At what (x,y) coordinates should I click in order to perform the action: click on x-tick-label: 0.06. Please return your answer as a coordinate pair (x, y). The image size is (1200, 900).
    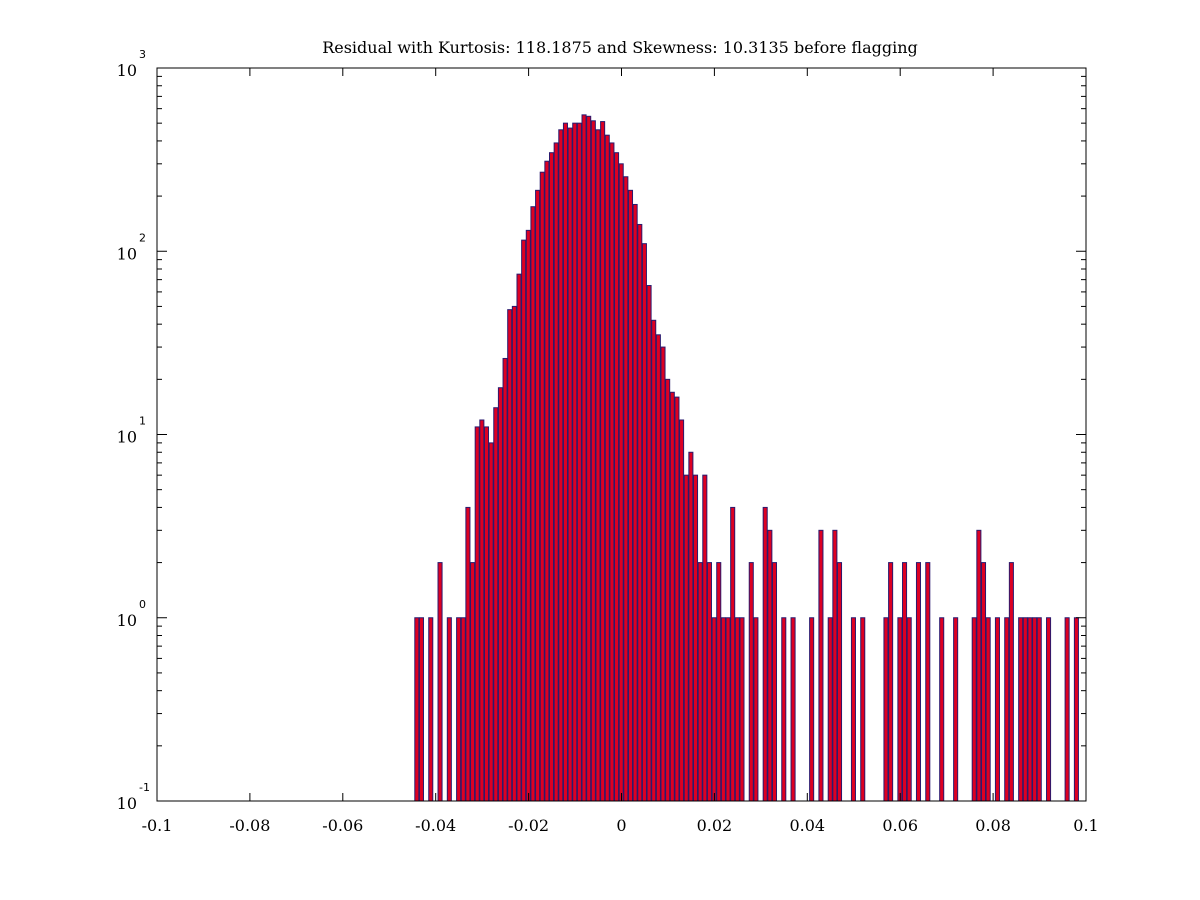
    Looking at the image, I should click on (900, 825).